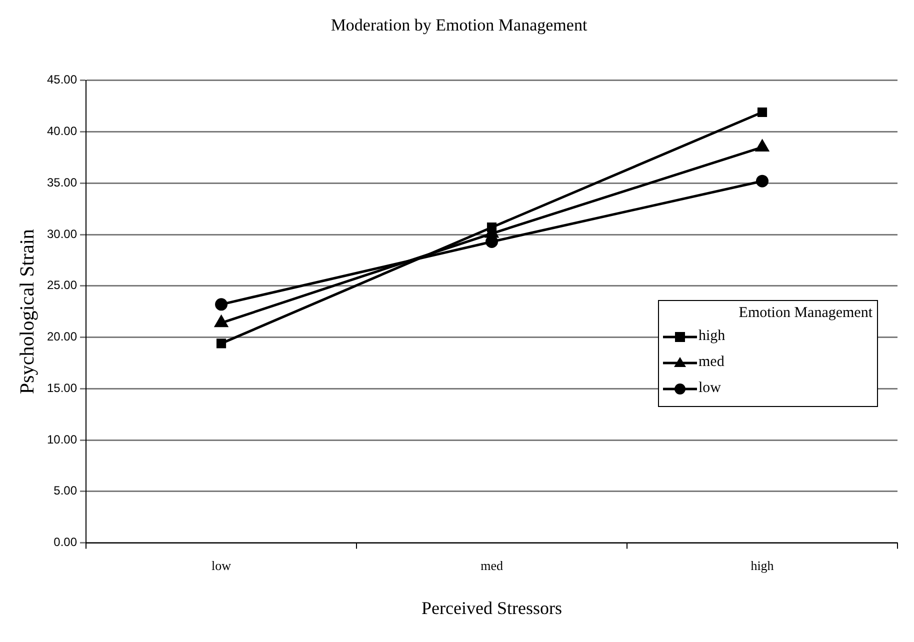 Image resolution: width=914 pixels, height=642 pixels. What do you see at coordinates (62, 439) in the screenshot?
I see `y-tick-label: 10.00` at bounding box center [62, 439].